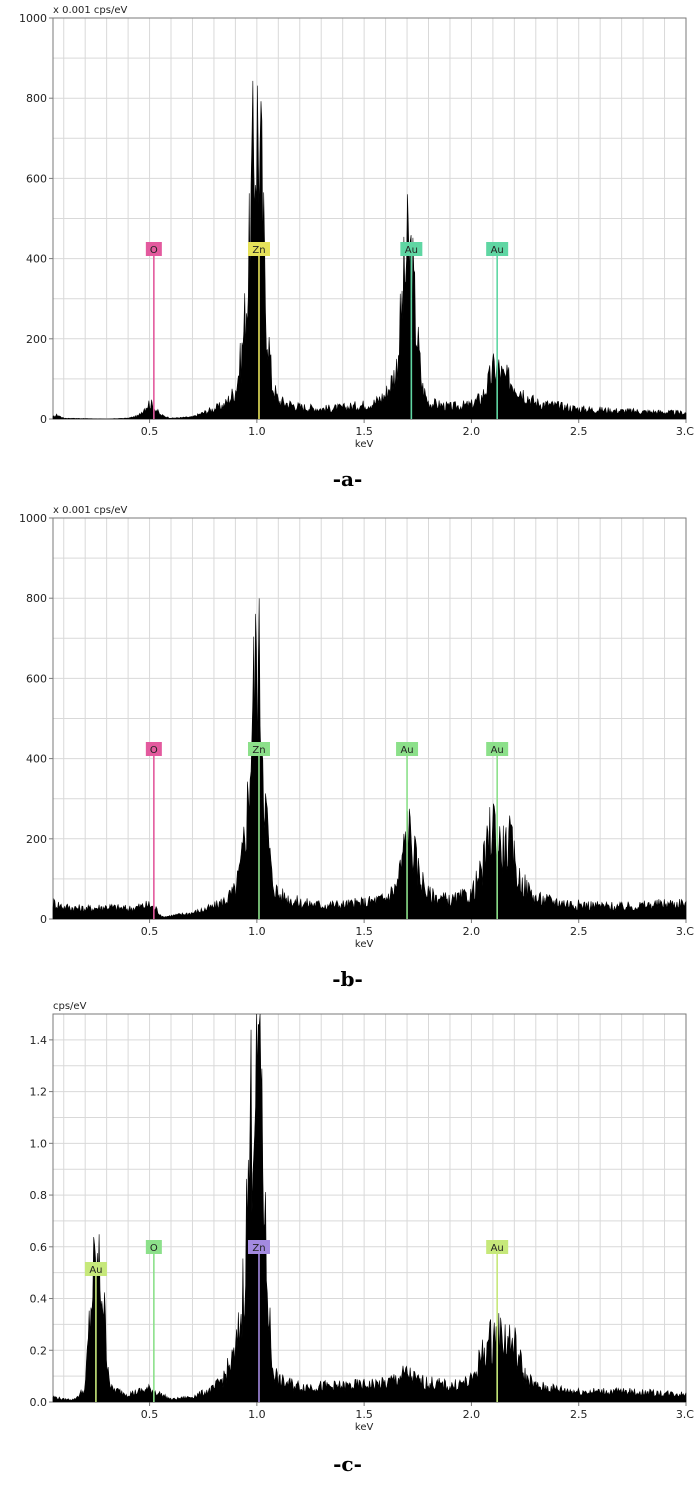 The width and height of the screenshot is (695, 1490). I want to click on y-tick-label: 0.0, so click(39, 1402).